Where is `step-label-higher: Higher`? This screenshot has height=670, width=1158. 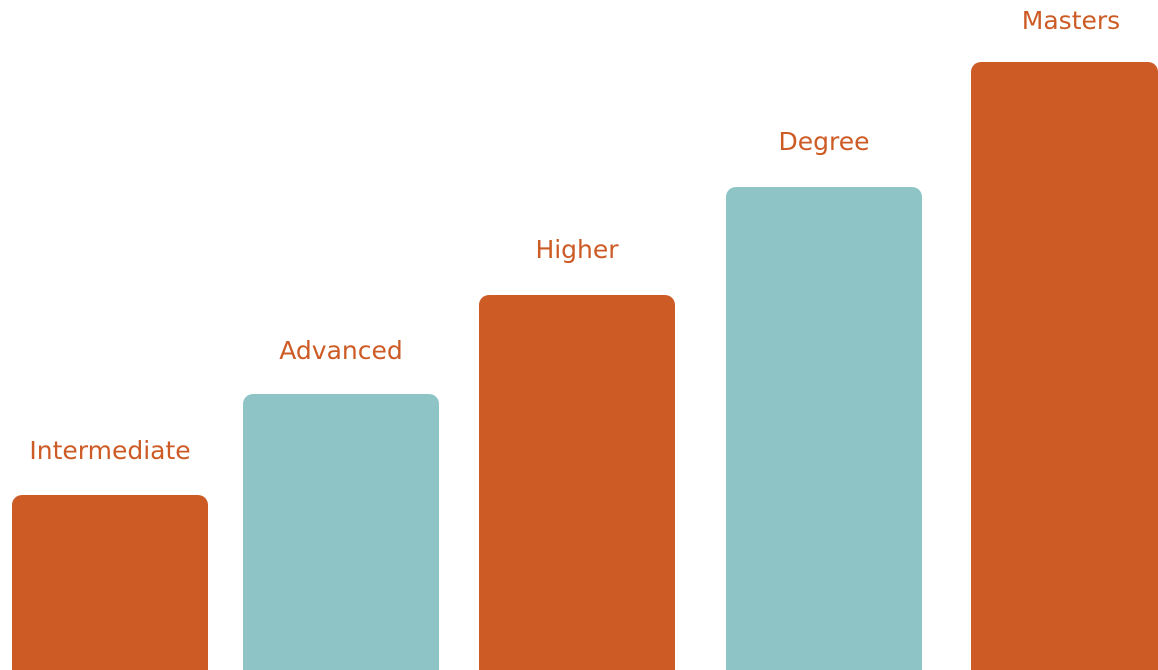
step-label-higher: Higher is located at coordinates (577, 249).